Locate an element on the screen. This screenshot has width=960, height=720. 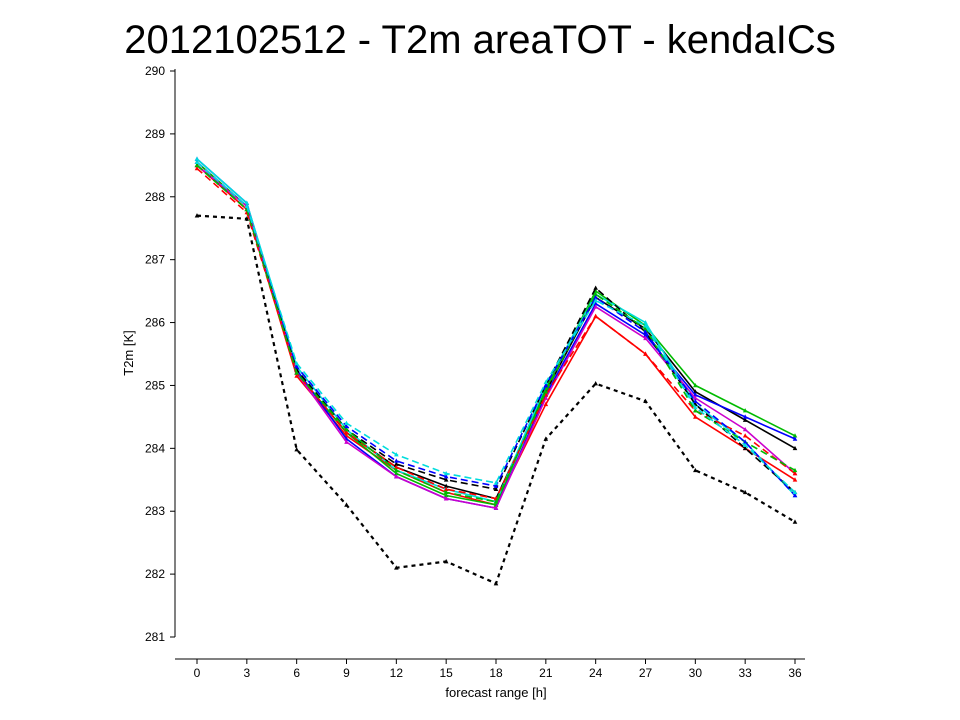
y-tick-label: 286 is located at coordinates (155, 323).